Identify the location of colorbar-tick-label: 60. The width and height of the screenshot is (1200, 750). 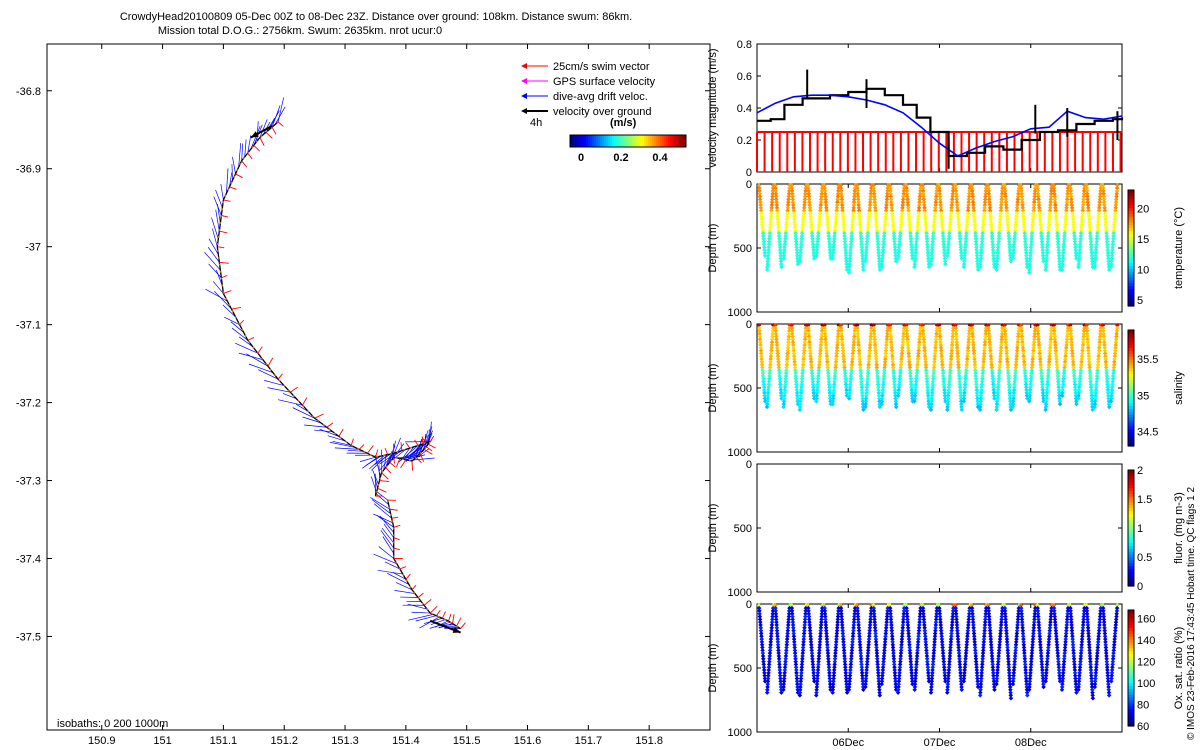
(1143, 727).